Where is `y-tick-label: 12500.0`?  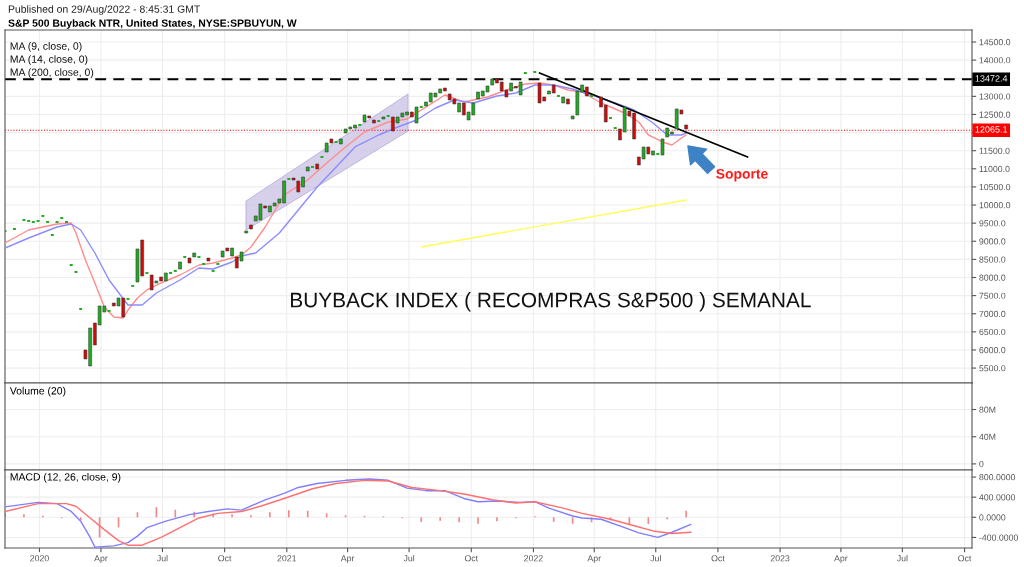 y-tick-label: 12500.0 is located at coordinates (995, 114).